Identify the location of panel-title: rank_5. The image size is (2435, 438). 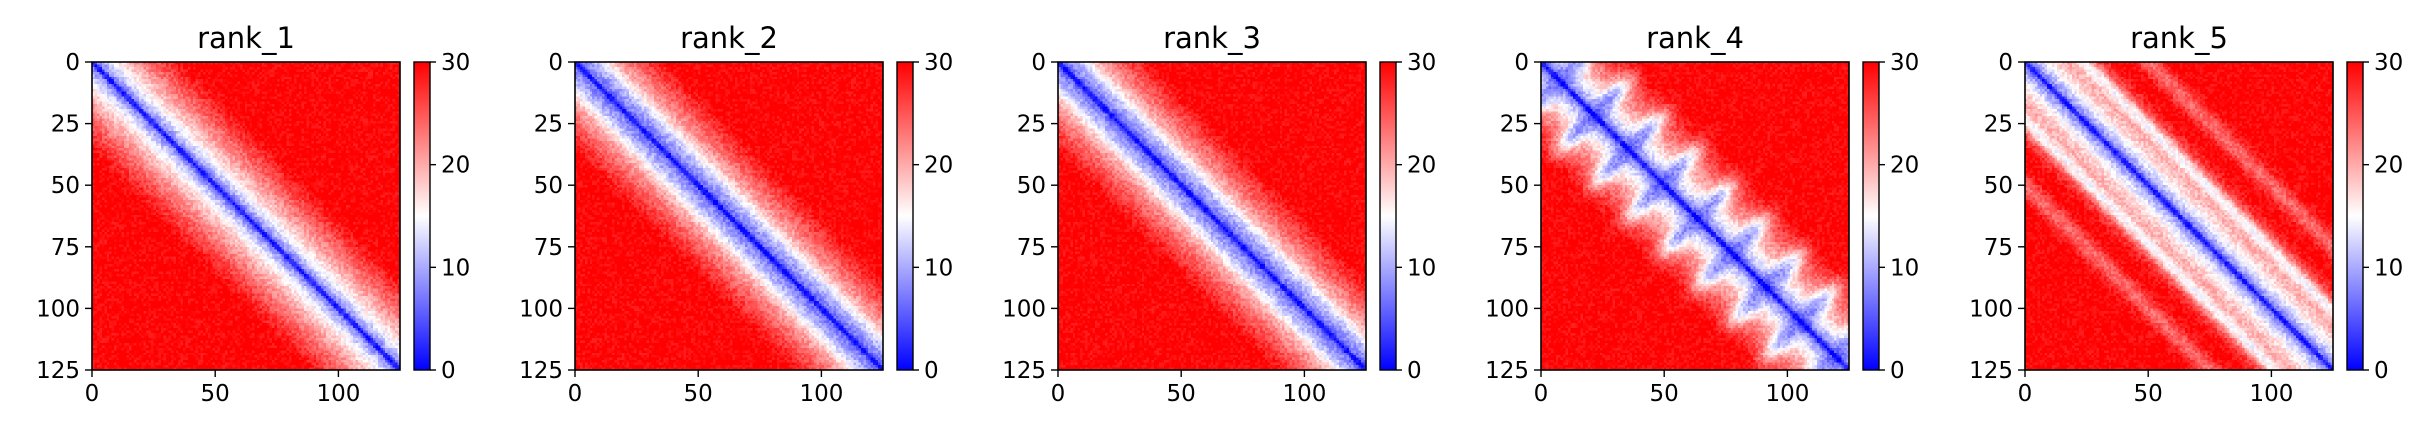
(2179, 38).